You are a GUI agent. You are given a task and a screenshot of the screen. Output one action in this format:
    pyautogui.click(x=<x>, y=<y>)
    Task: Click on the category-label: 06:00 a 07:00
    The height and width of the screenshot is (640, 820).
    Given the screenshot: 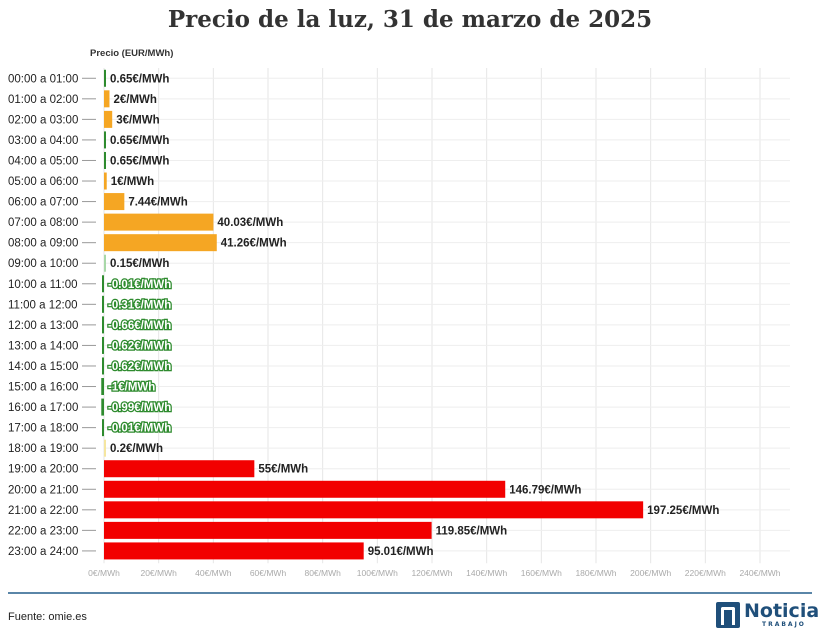 What is the action you would take?
    pyautogui.click(x=43, y=203)
    